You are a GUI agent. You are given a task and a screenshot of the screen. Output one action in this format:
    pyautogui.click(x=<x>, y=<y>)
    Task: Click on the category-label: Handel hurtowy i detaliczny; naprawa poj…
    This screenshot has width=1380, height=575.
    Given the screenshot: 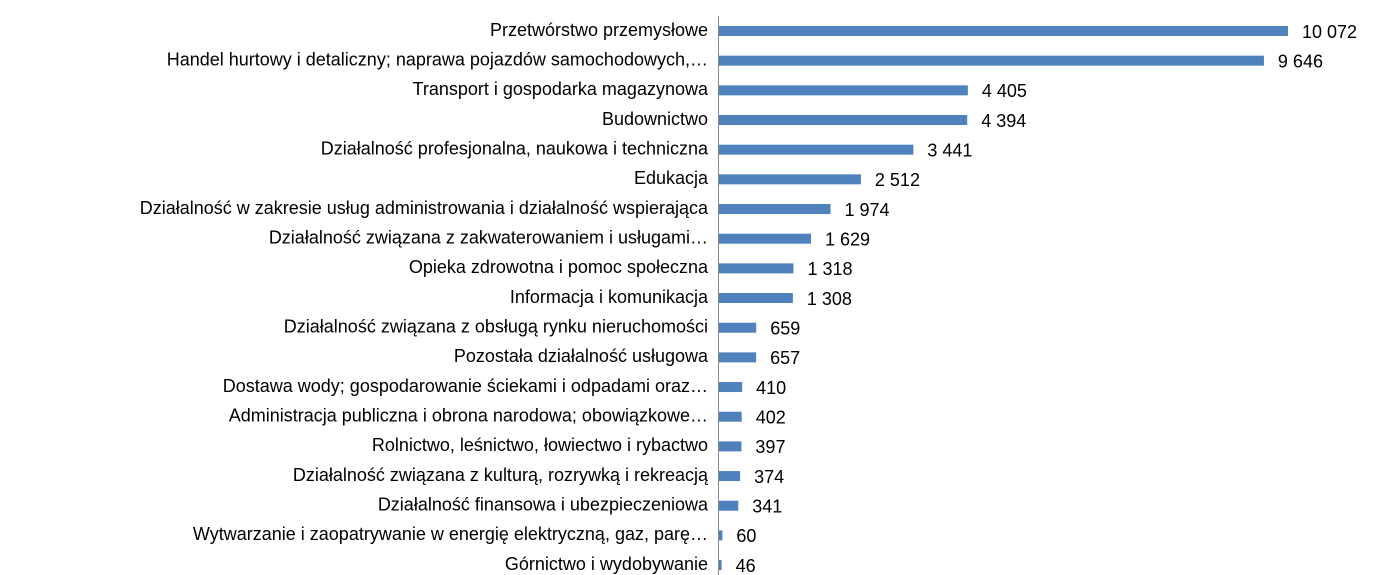 What is the action you would take?
    pyautogui.click(x=437, y=59)
    